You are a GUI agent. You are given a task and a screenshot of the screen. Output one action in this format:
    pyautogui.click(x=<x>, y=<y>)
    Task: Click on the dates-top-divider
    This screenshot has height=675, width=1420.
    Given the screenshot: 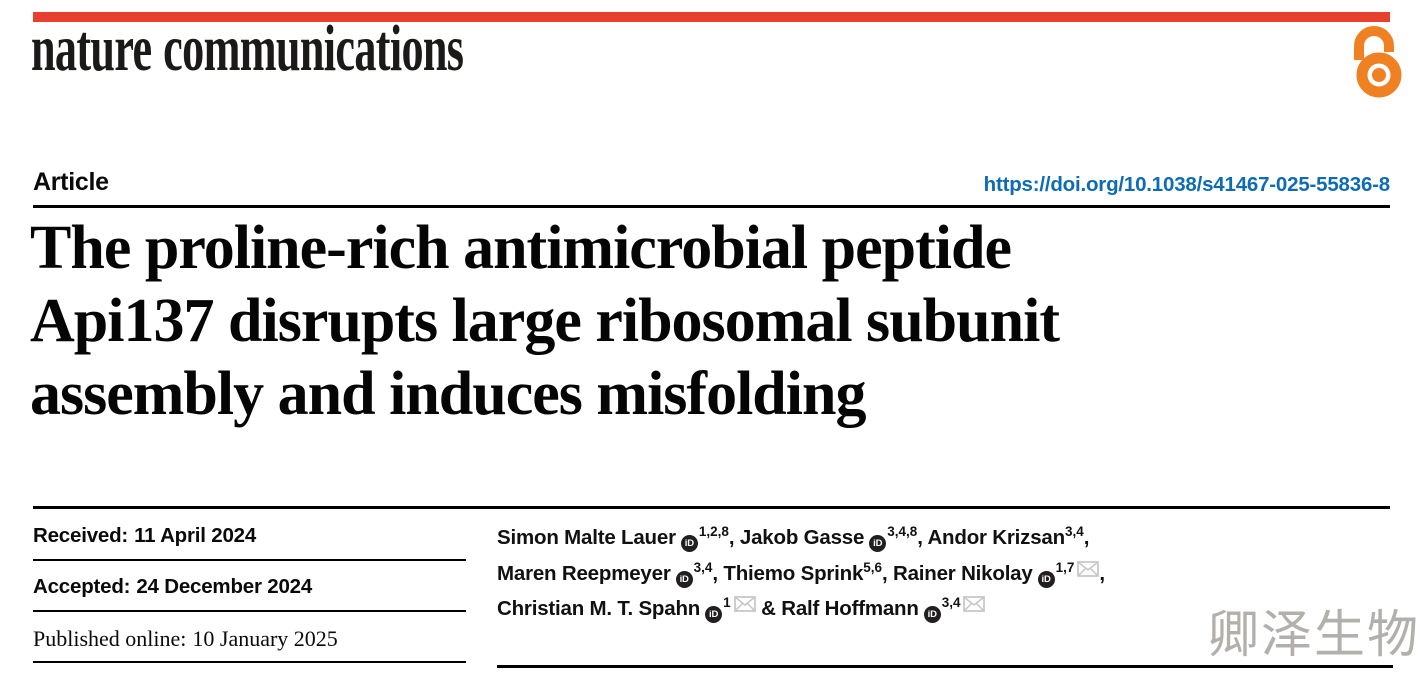 What is the action you would take?
    pyautogui.click(x=711, y=507)
    